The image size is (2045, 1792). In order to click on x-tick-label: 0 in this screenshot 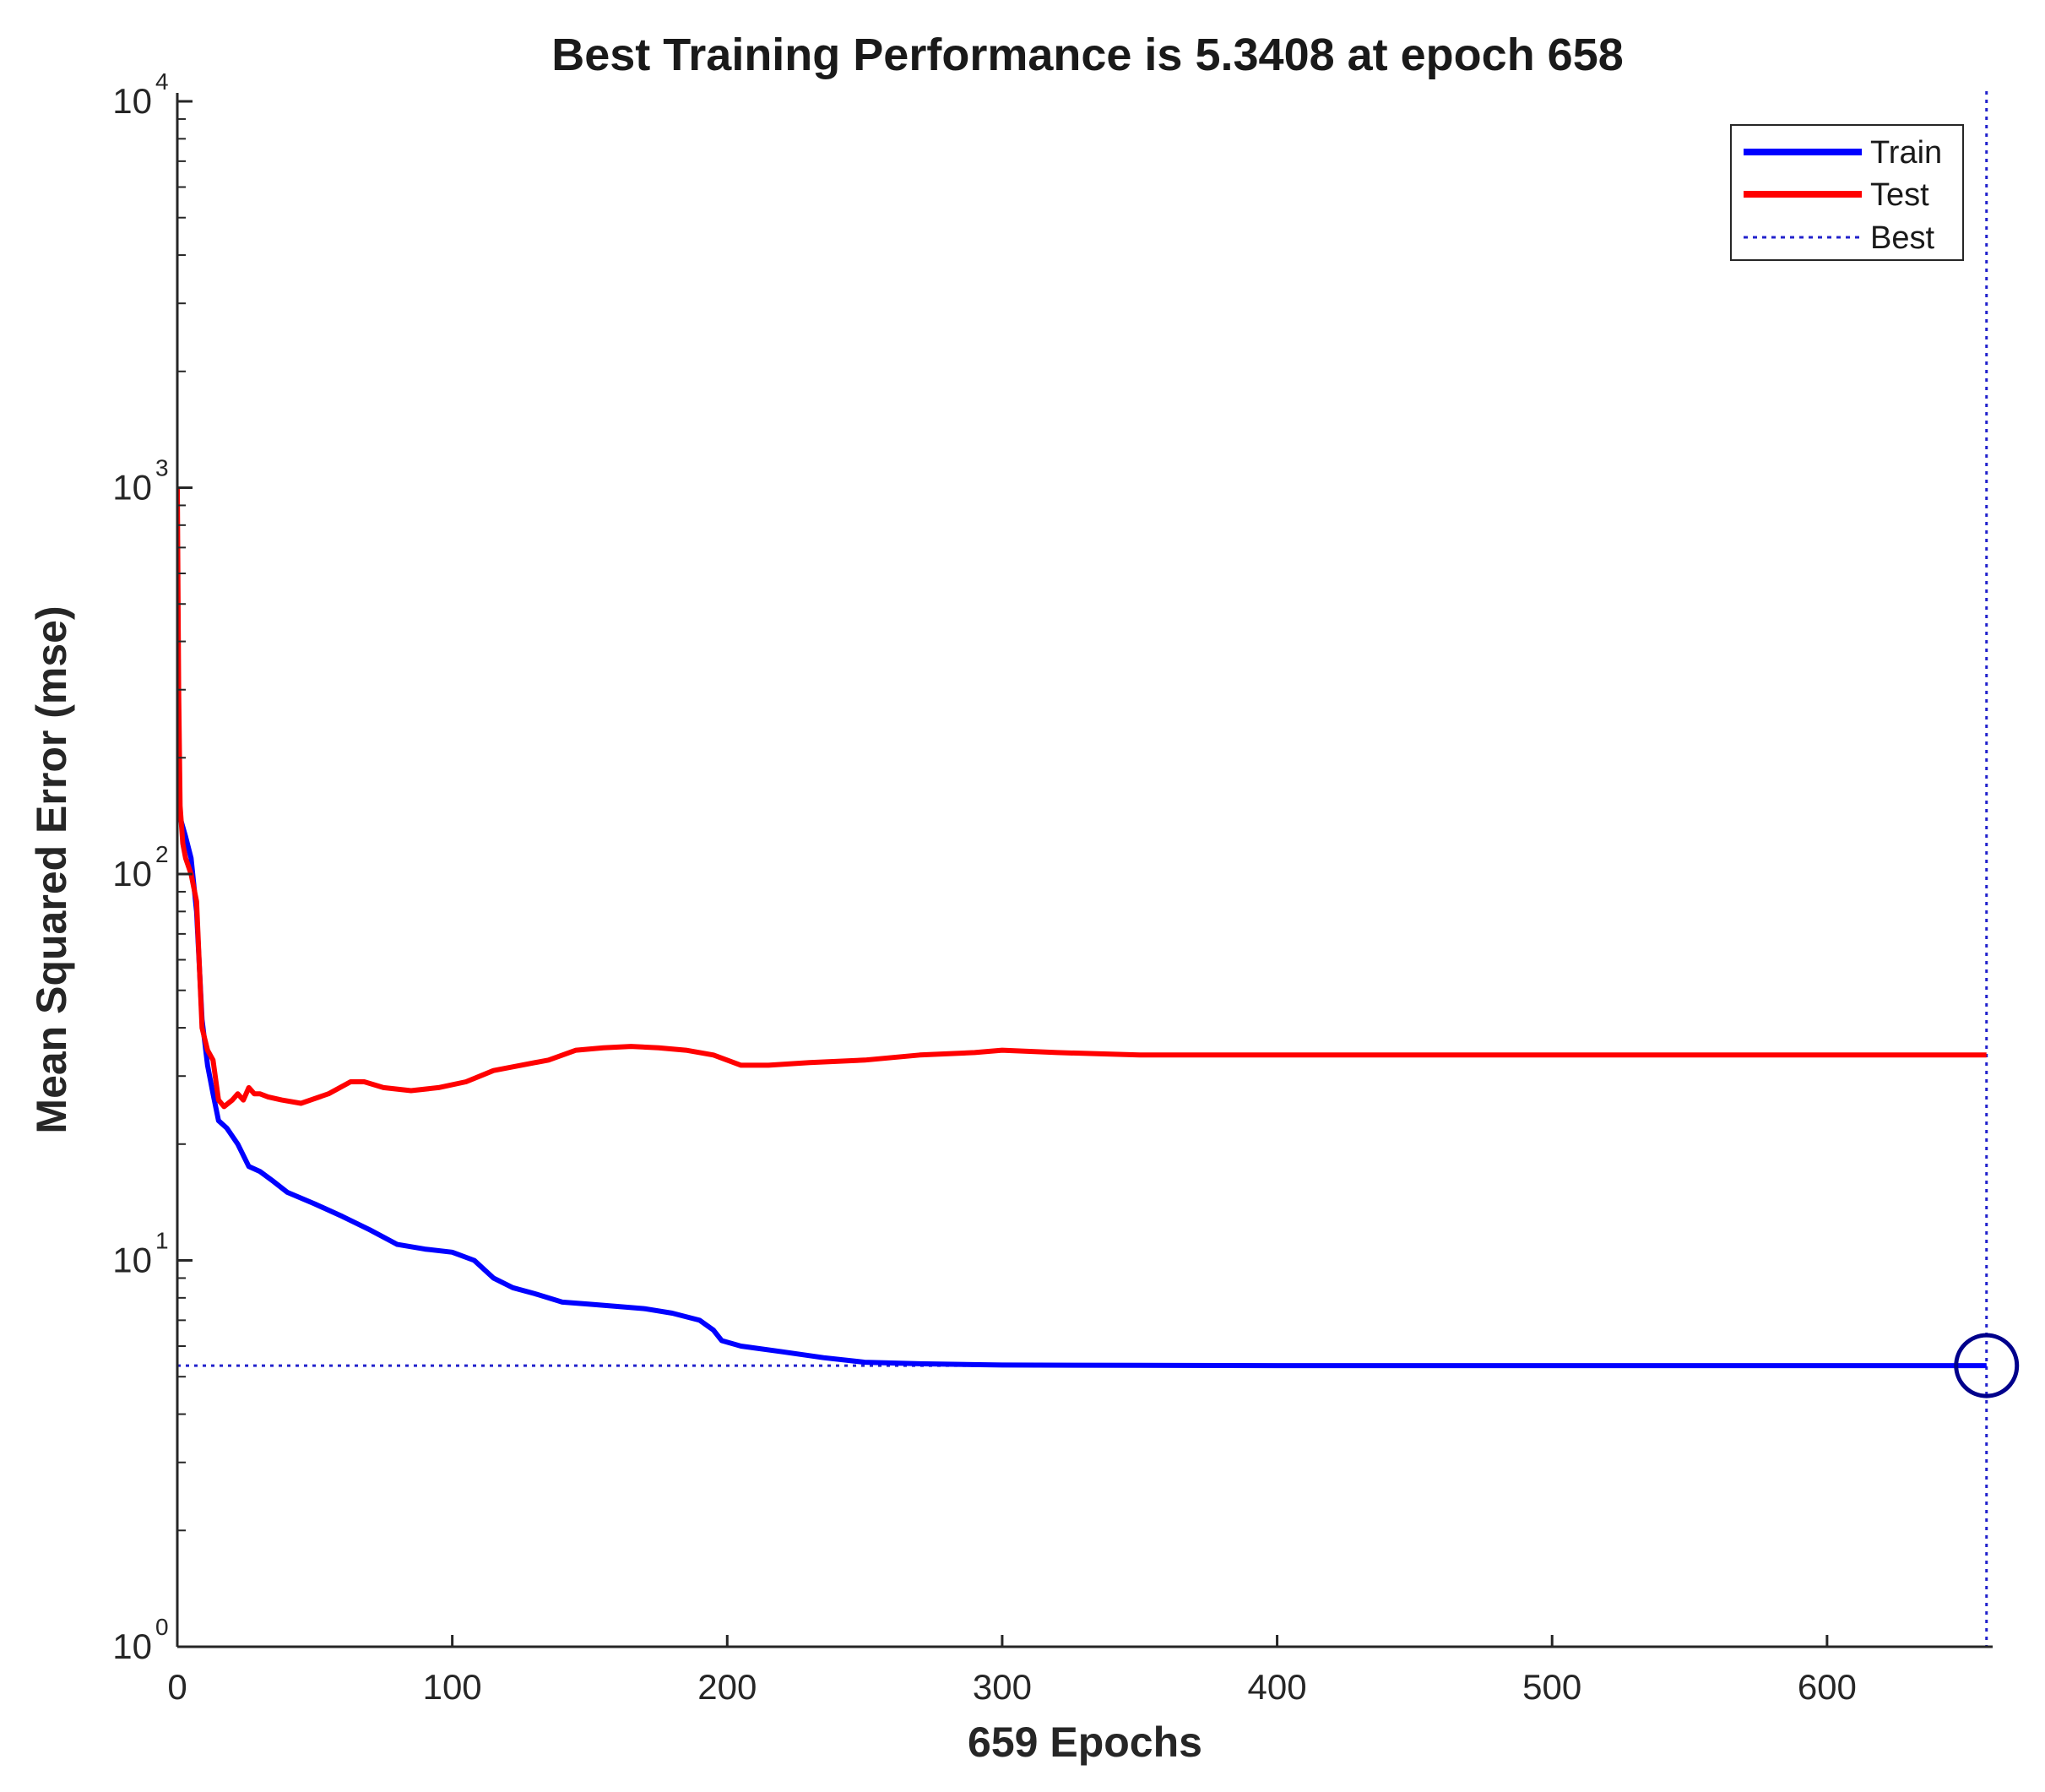, I will do `click(177, 1687)`.